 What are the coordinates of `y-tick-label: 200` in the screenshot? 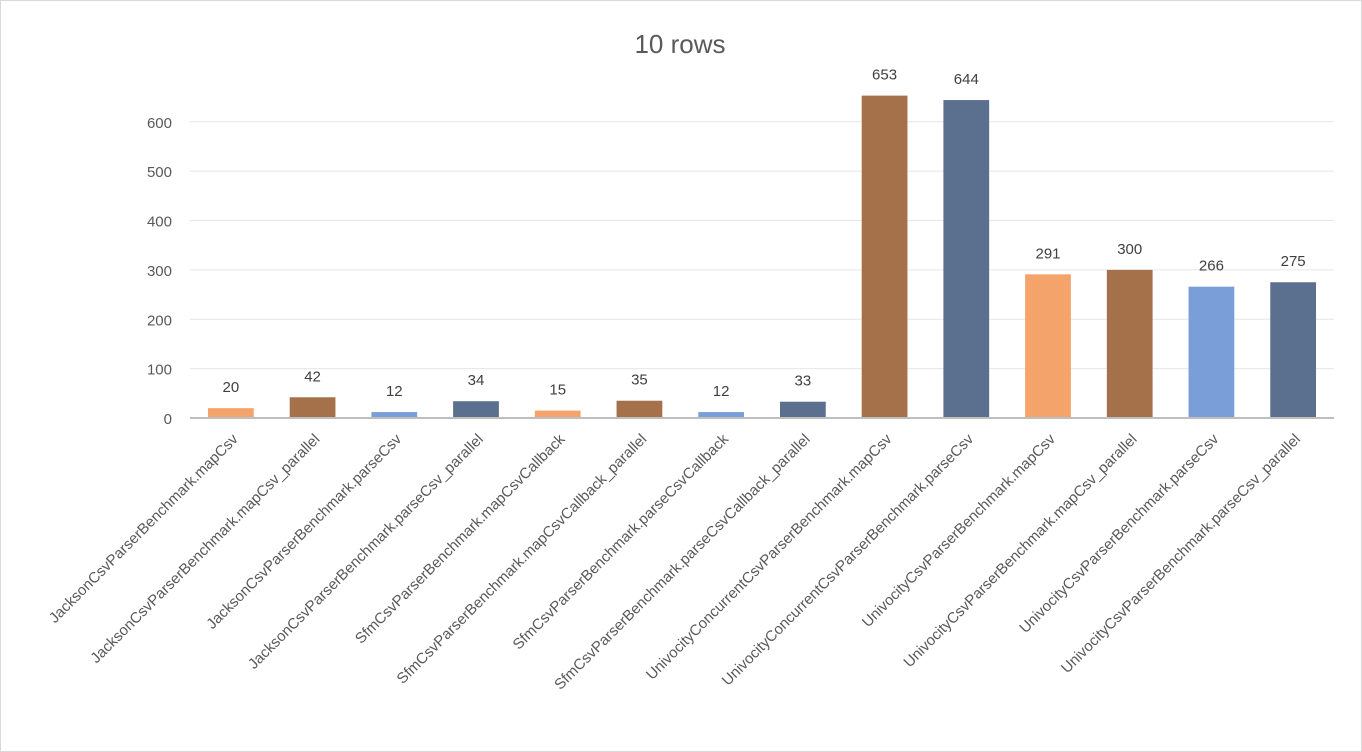 It's located at (159, 320).